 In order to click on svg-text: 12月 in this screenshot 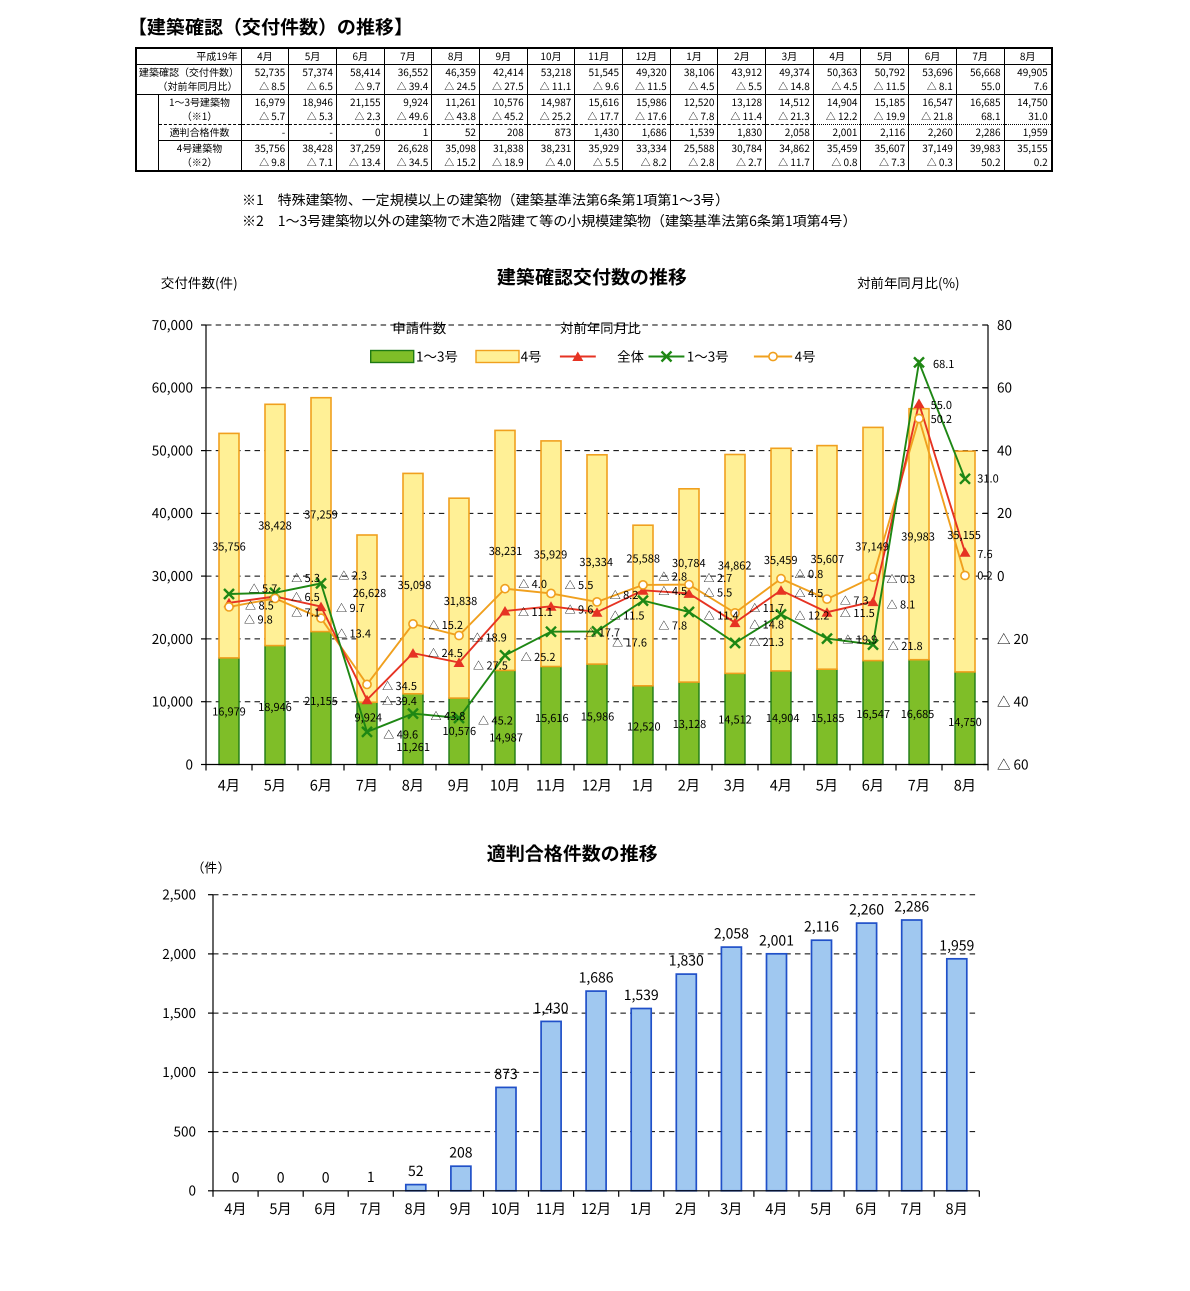, I will do `click(596, 1208)`.